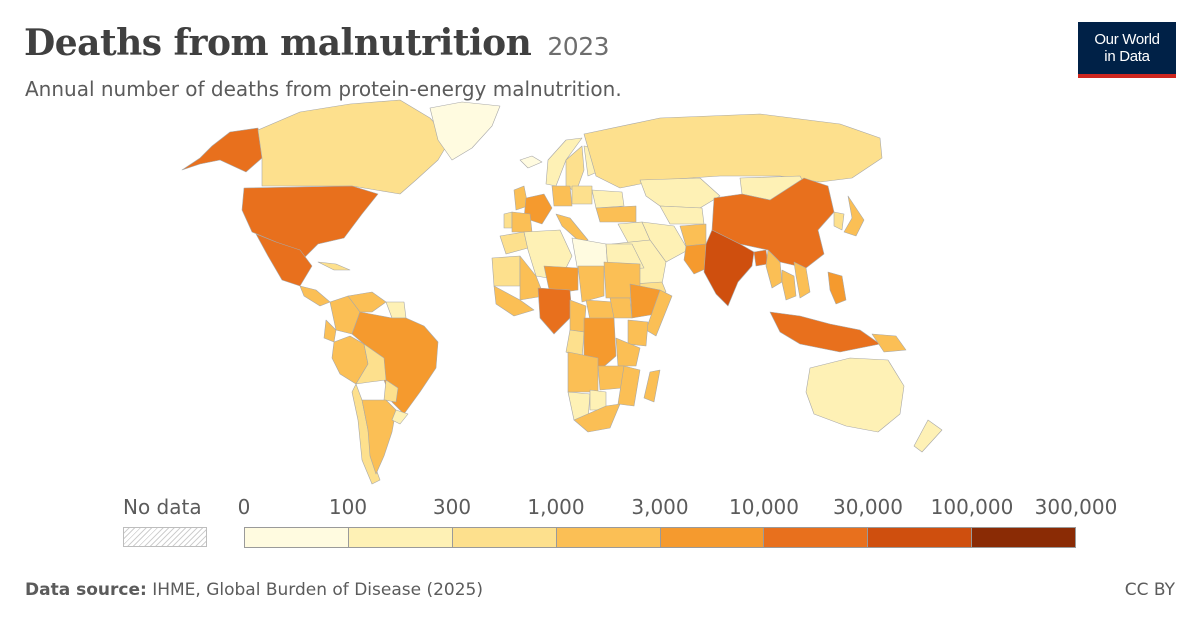 The image size is (1200, 627). What do you see at coordinates (680, 193) in the screenshot?
I see `country-kazakhstan` at bounding box center [680, 193].